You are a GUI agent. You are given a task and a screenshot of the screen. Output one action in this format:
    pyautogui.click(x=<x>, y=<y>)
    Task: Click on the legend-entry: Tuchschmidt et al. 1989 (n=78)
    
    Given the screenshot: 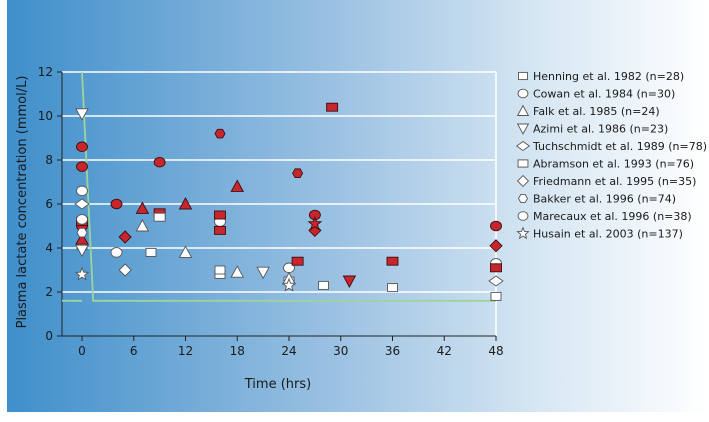 What is the action you would take?
    pyautogui.click(x=611, y=146)
    